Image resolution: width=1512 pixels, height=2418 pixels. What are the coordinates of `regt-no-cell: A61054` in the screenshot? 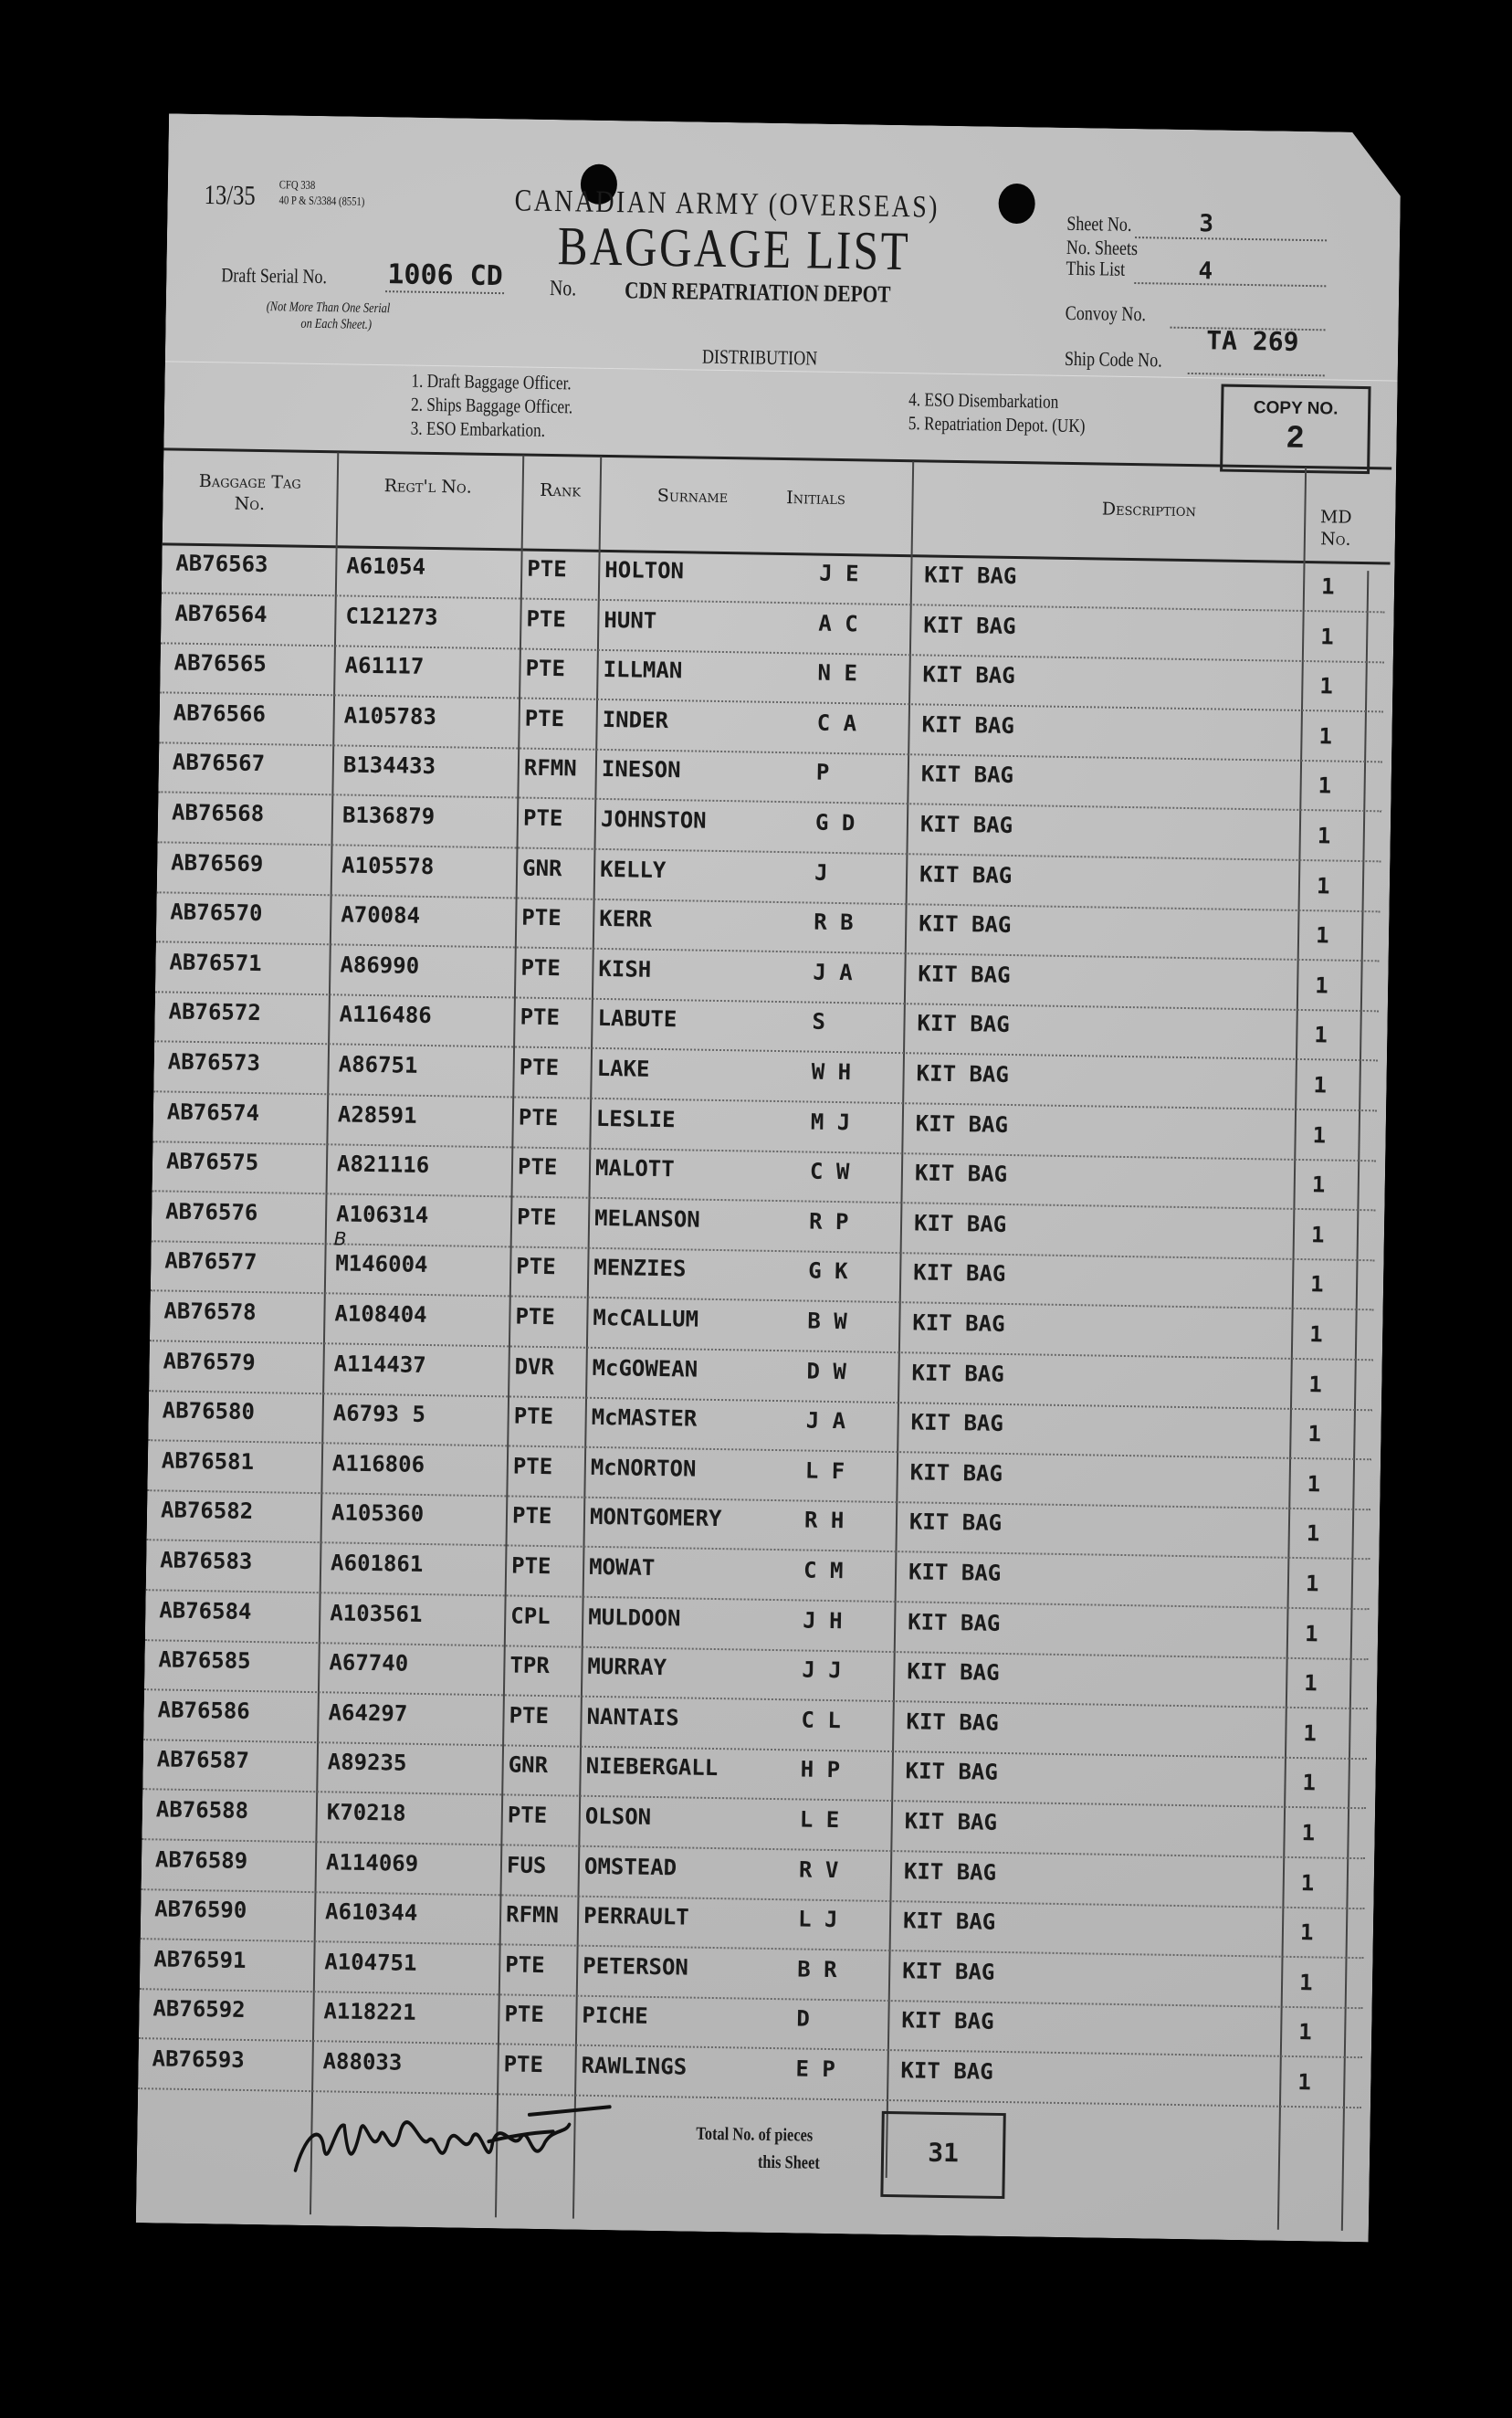 It's located at (386, 566).